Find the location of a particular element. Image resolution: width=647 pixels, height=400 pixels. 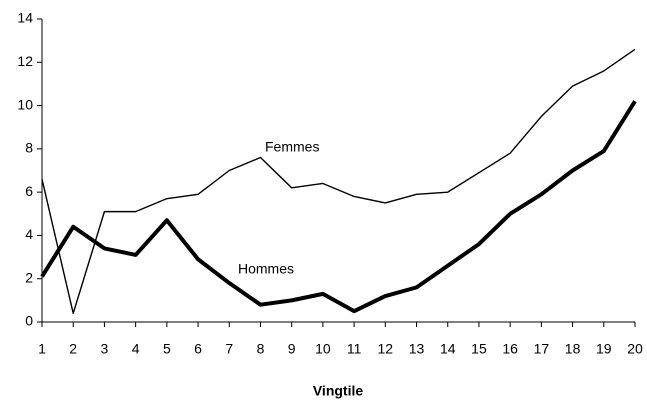

x-tick-label: 19 is located at coordinates (604, 349).